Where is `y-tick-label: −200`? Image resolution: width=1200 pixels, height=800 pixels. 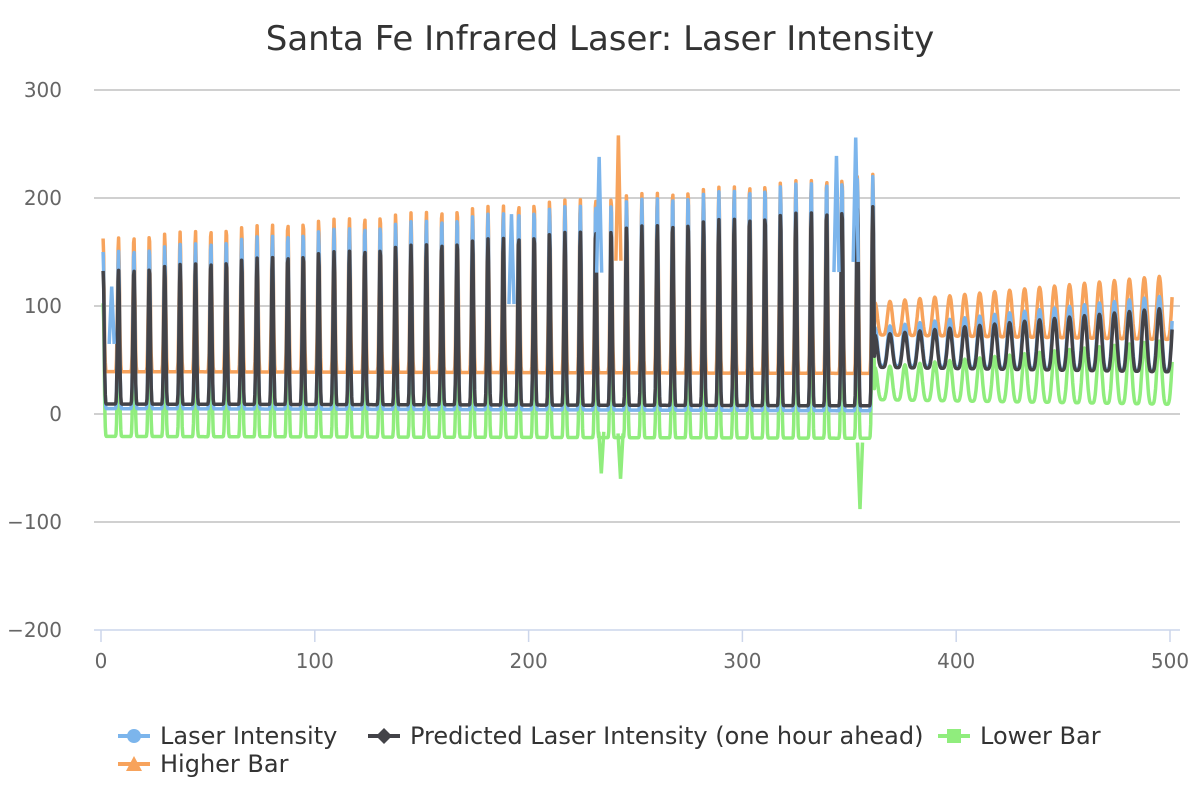 y-tick-label: −200 is located at coordinates (34, 630).